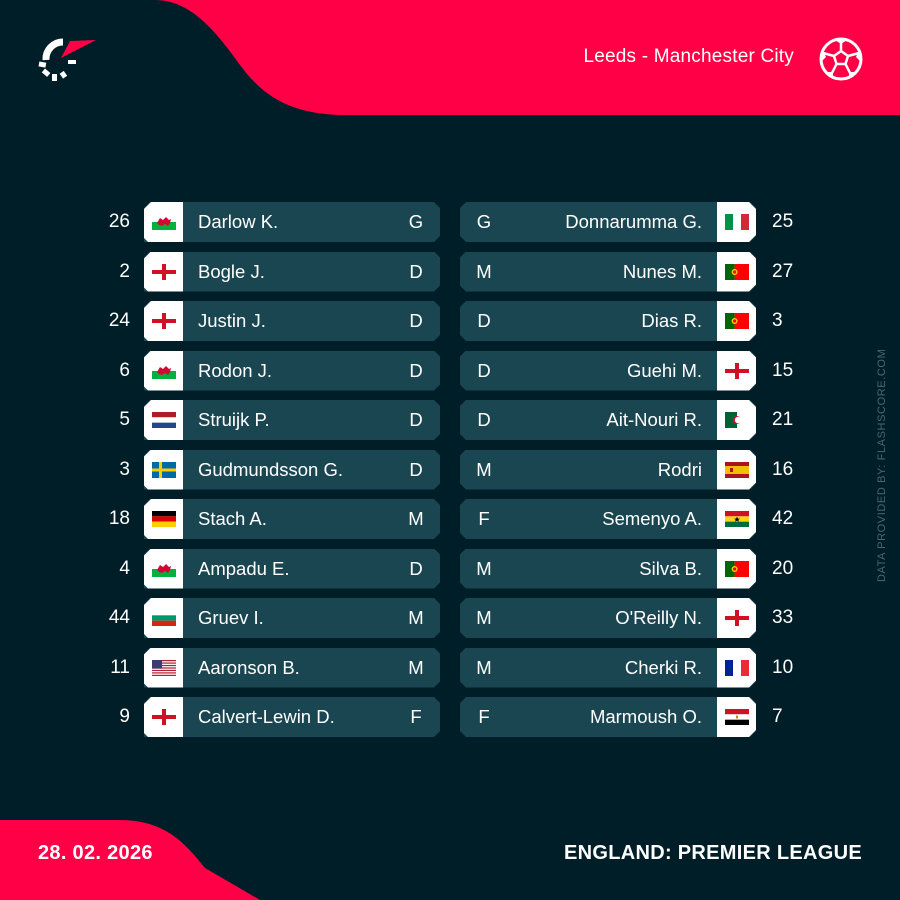  I want to click on home-player-row: 18 Stach A. M, so click(265, 519).